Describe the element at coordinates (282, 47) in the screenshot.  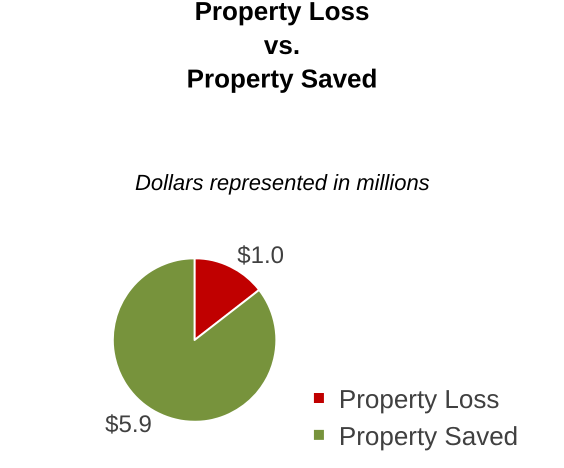
I see `chart-title: Property Loss vs. Property Saved` at that location.